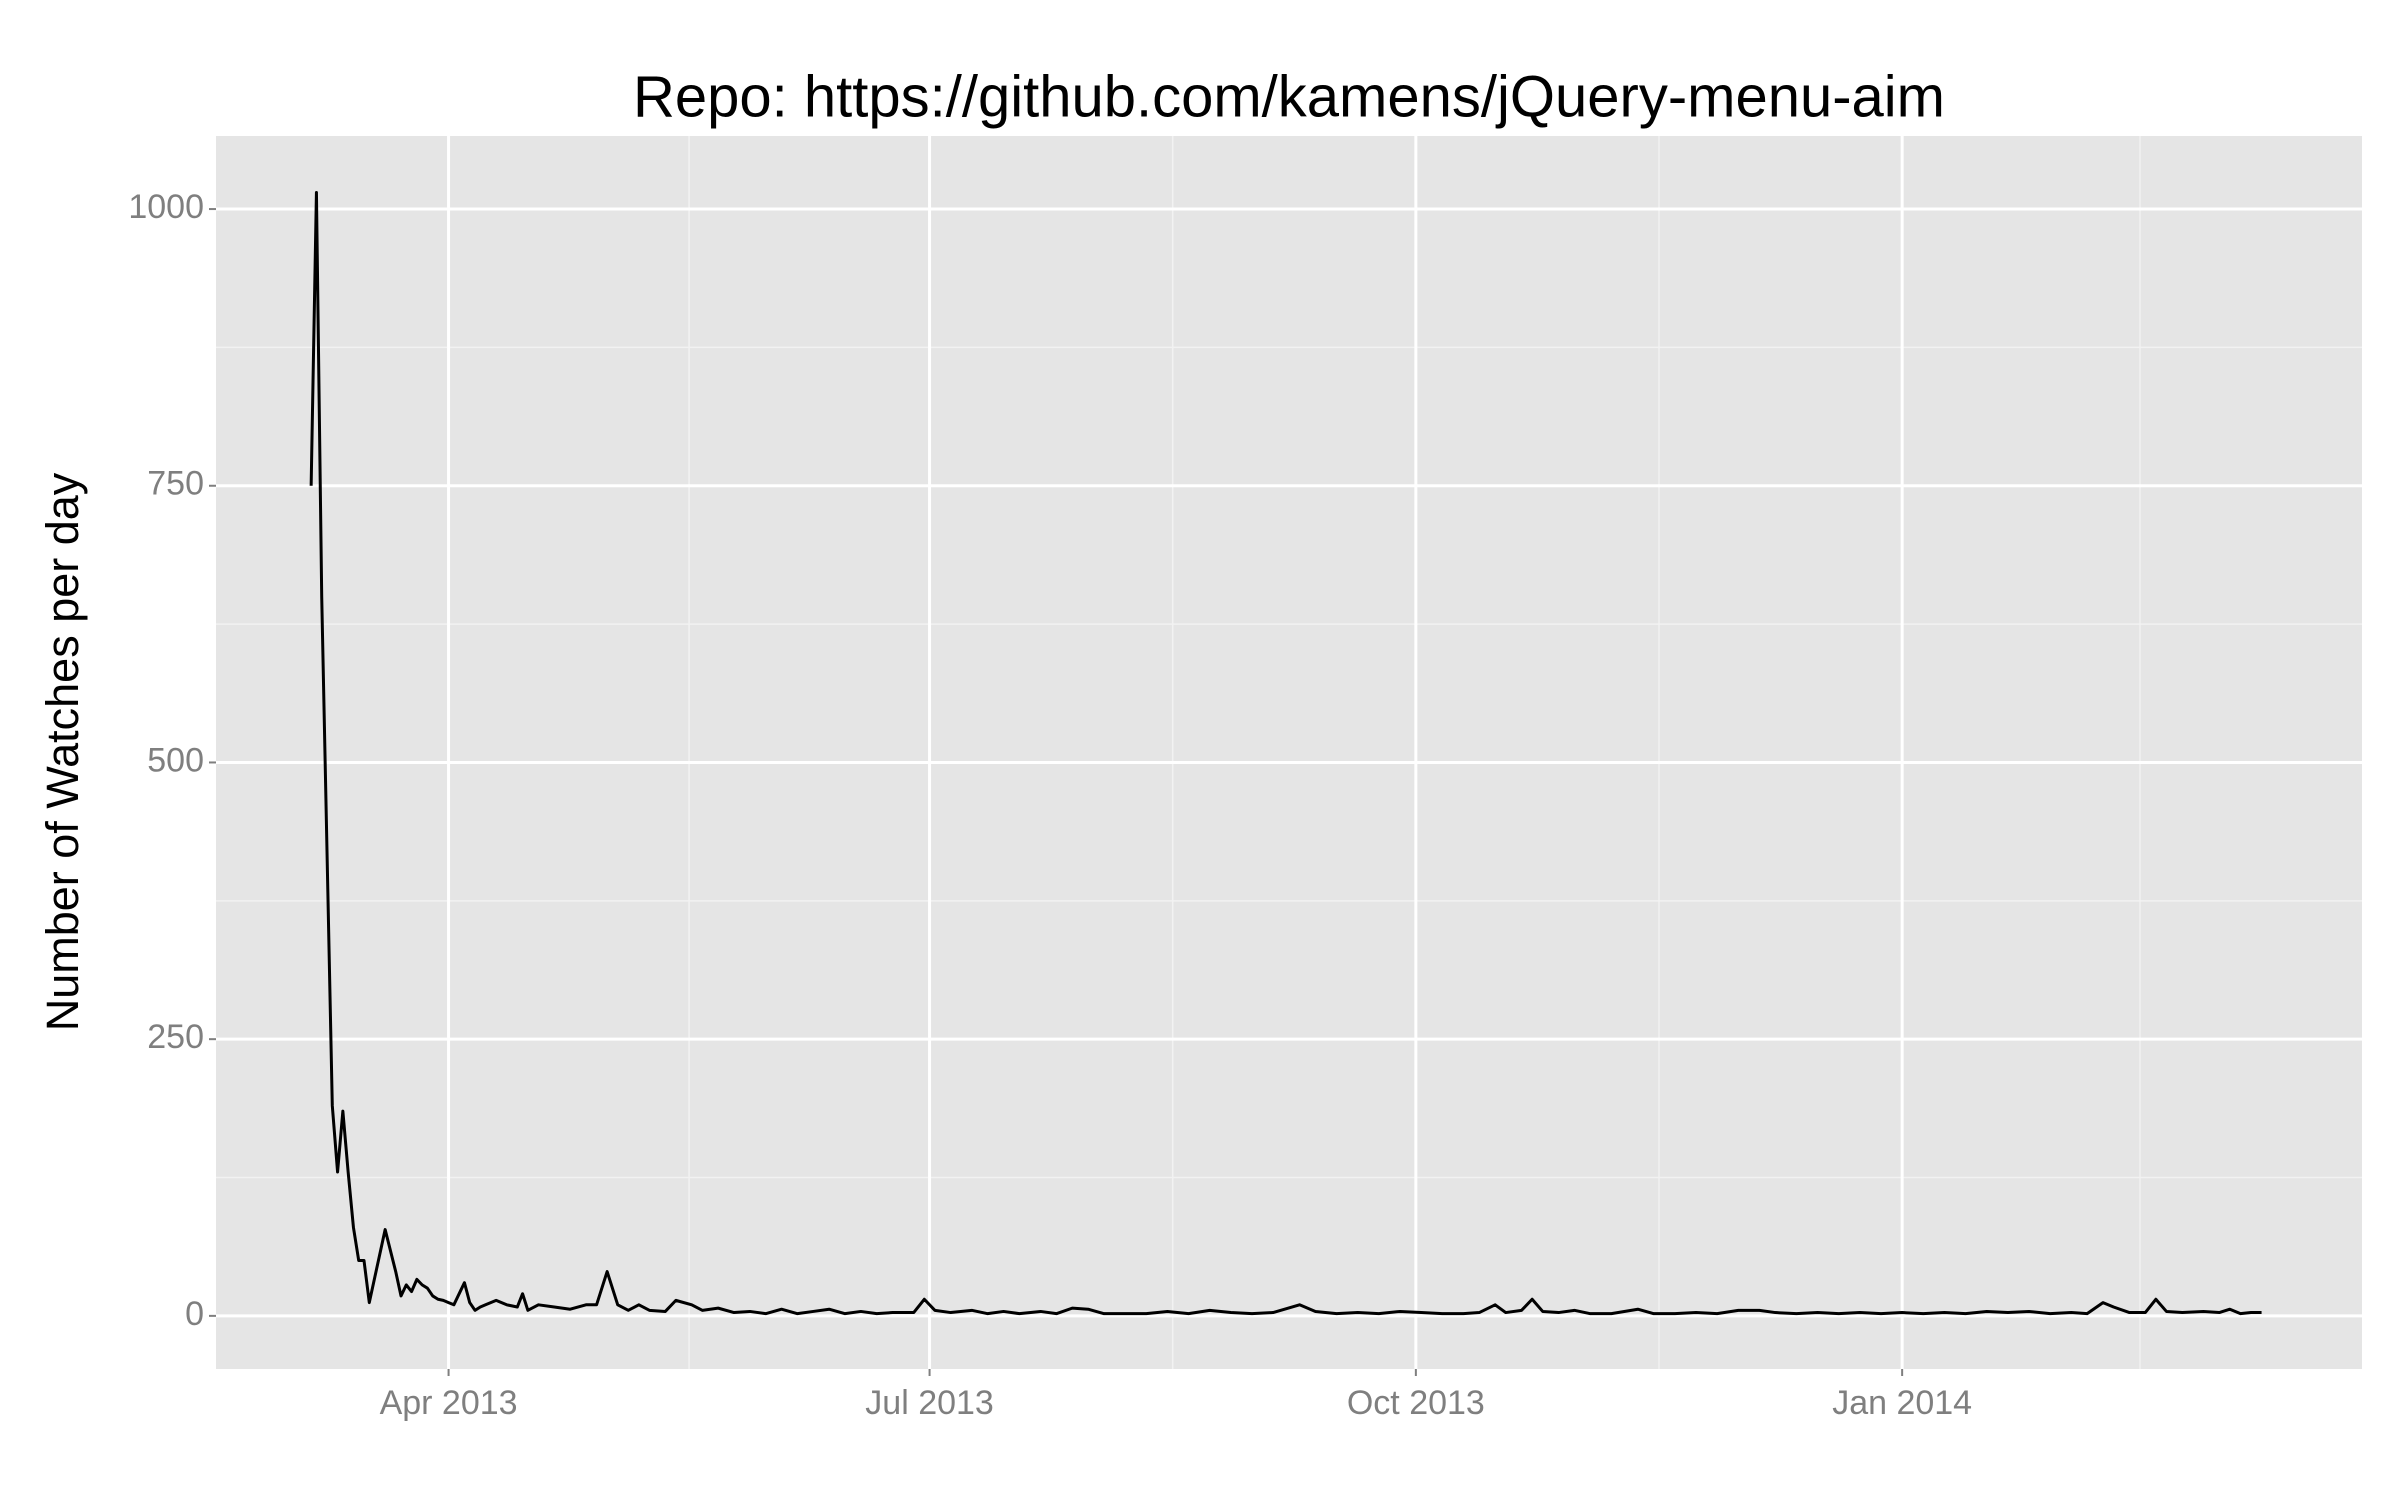 The height and width of the screenshot is (1500, 2400). I want to click on y-axis-label: Number of Watches per day, so click(62, 751).